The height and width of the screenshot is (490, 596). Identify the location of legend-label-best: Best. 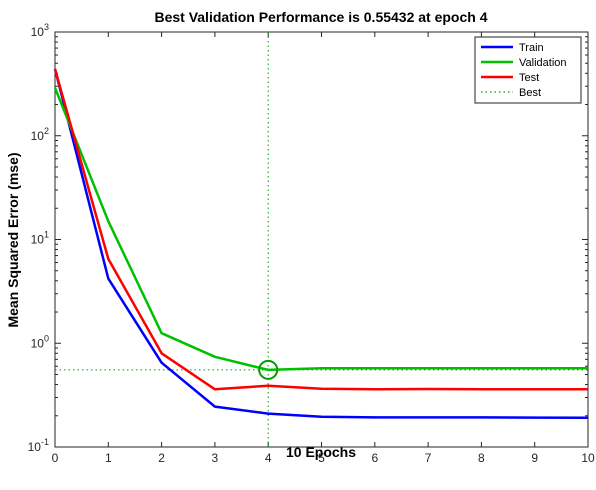
(530, 93).